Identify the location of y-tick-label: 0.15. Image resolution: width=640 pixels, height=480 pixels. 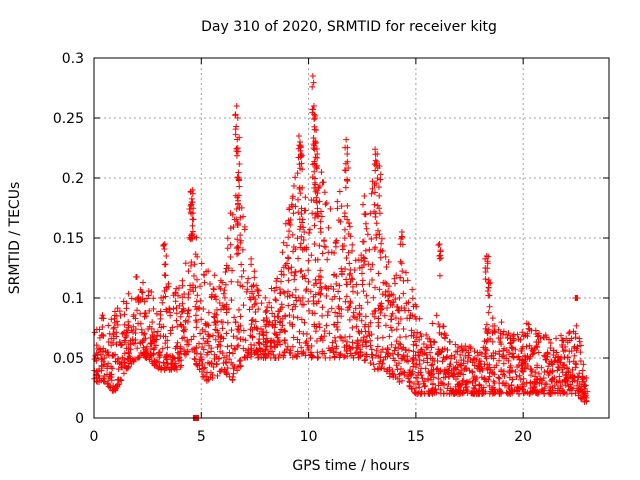
(68, 239).